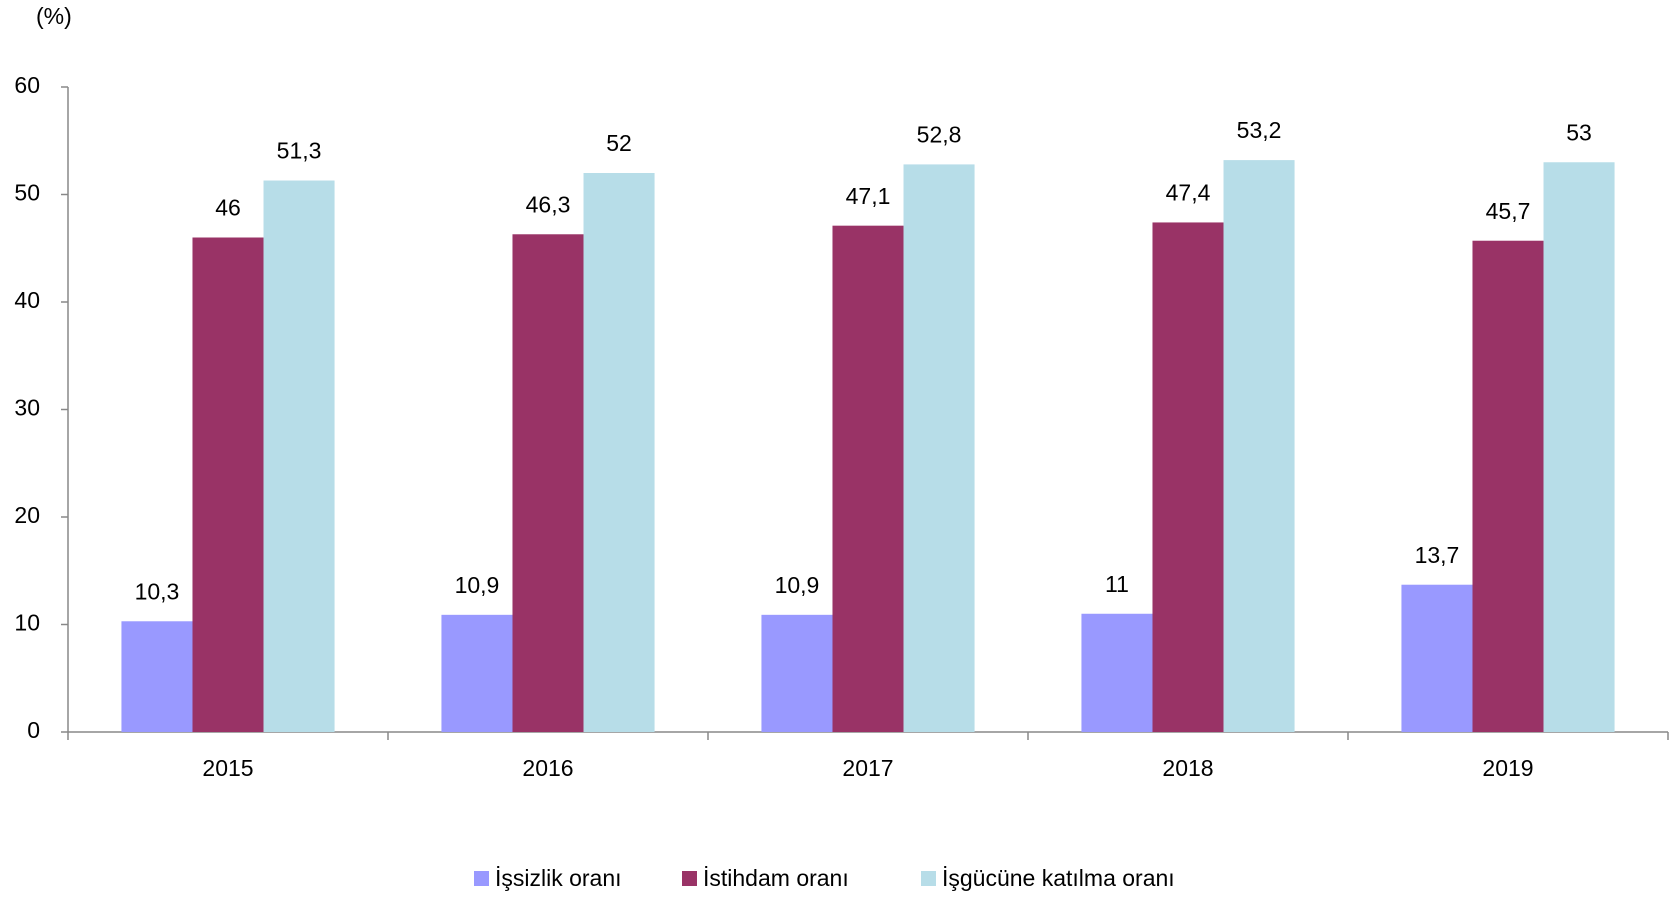 This screenshot has height=901, width=1671. Describe the element at coordinates (868, 196) in the screenshot. I see `data-label: 47,1` at that location.